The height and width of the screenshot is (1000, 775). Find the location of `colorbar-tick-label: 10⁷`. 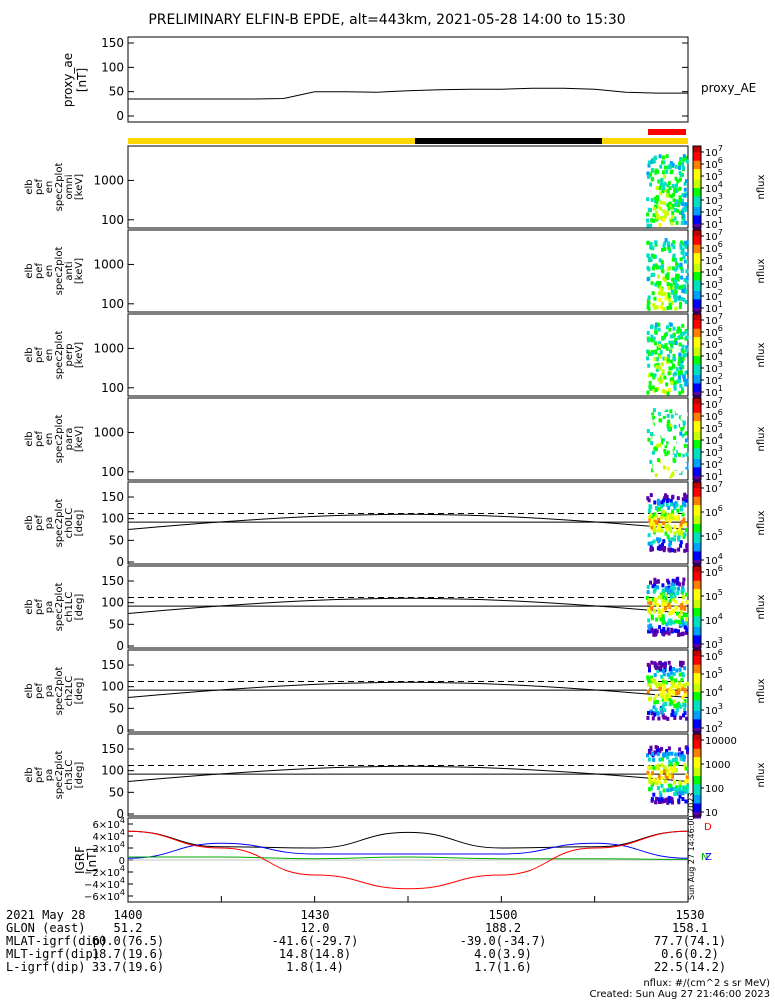

colorbar-tick-label: 10⁷ is located at coordinates (714, 319).